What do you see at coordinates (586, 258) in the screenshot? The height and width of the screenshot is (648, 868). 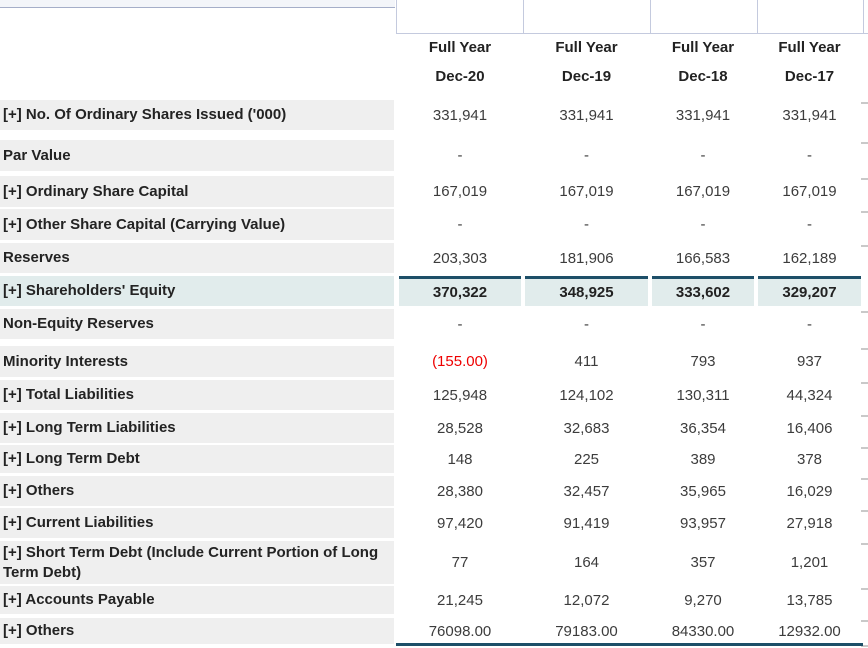 I see `value-cell: 181,906` at bounding box center [586, 258].